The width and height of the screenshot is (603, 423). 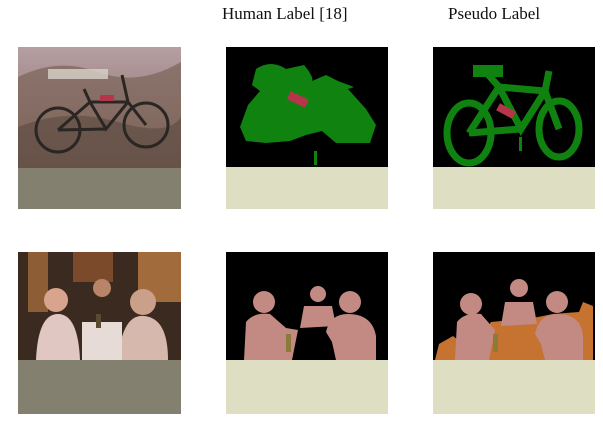 I want to click on row2-pseudo-label, so click(x=514, y=333).